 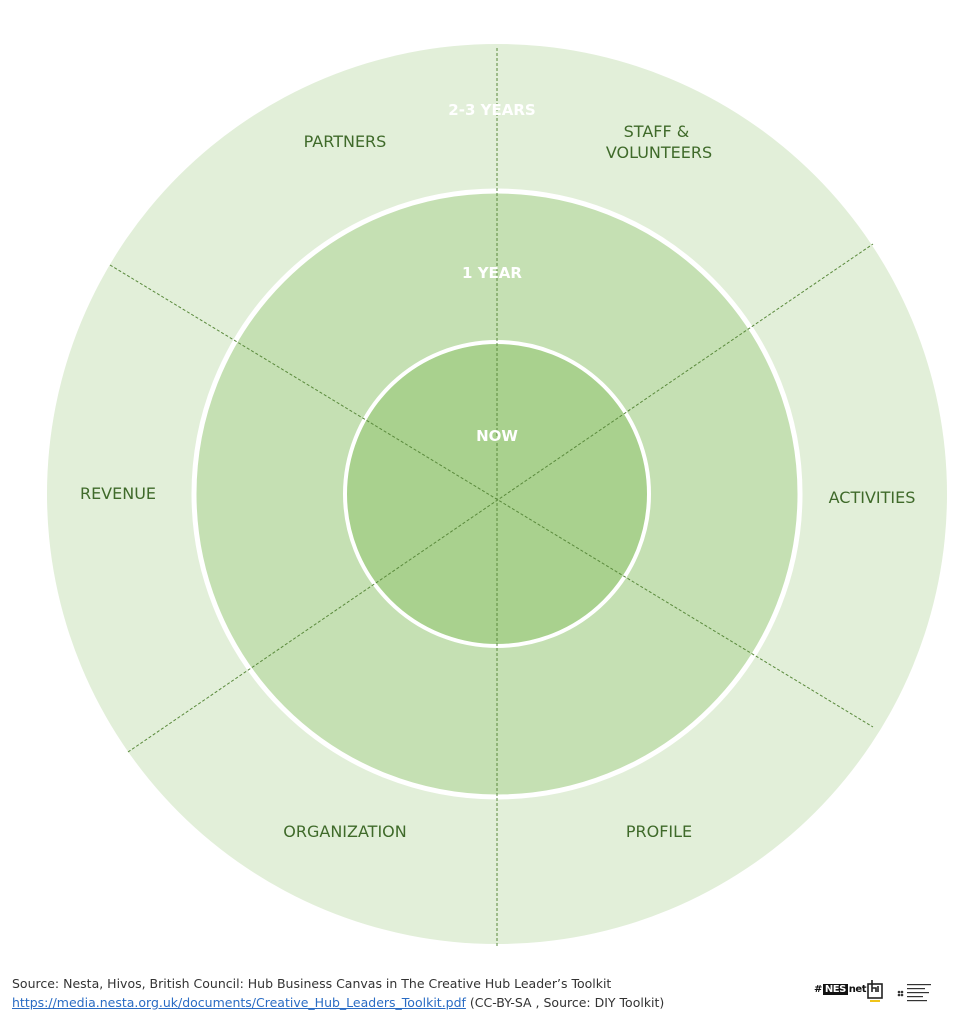 I want to click on nesnet-prefix: #, so click(x=818, y=989).